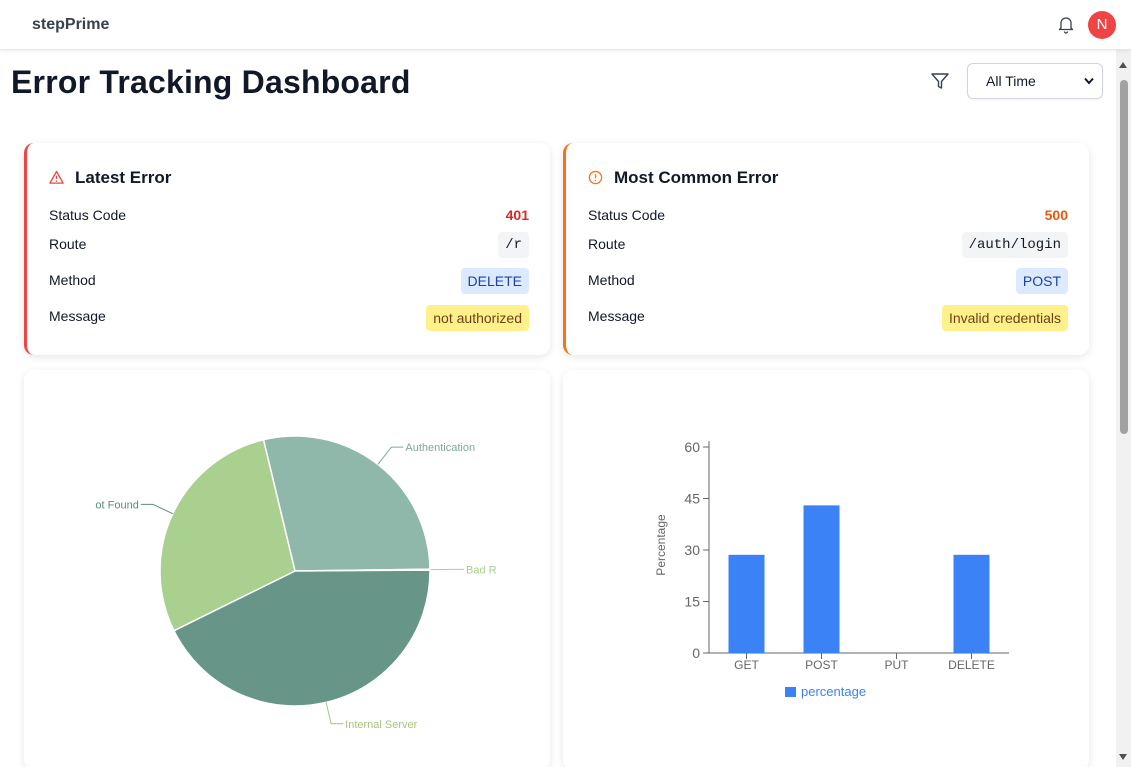  I want to click on most-common-error-title: Most Common Error, so click(683, 178).